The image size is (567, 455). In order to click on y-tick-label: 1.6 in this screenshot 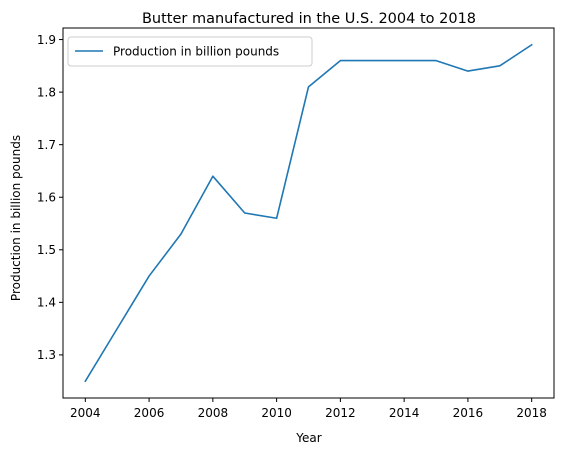, I will do `click(46, 198)`.